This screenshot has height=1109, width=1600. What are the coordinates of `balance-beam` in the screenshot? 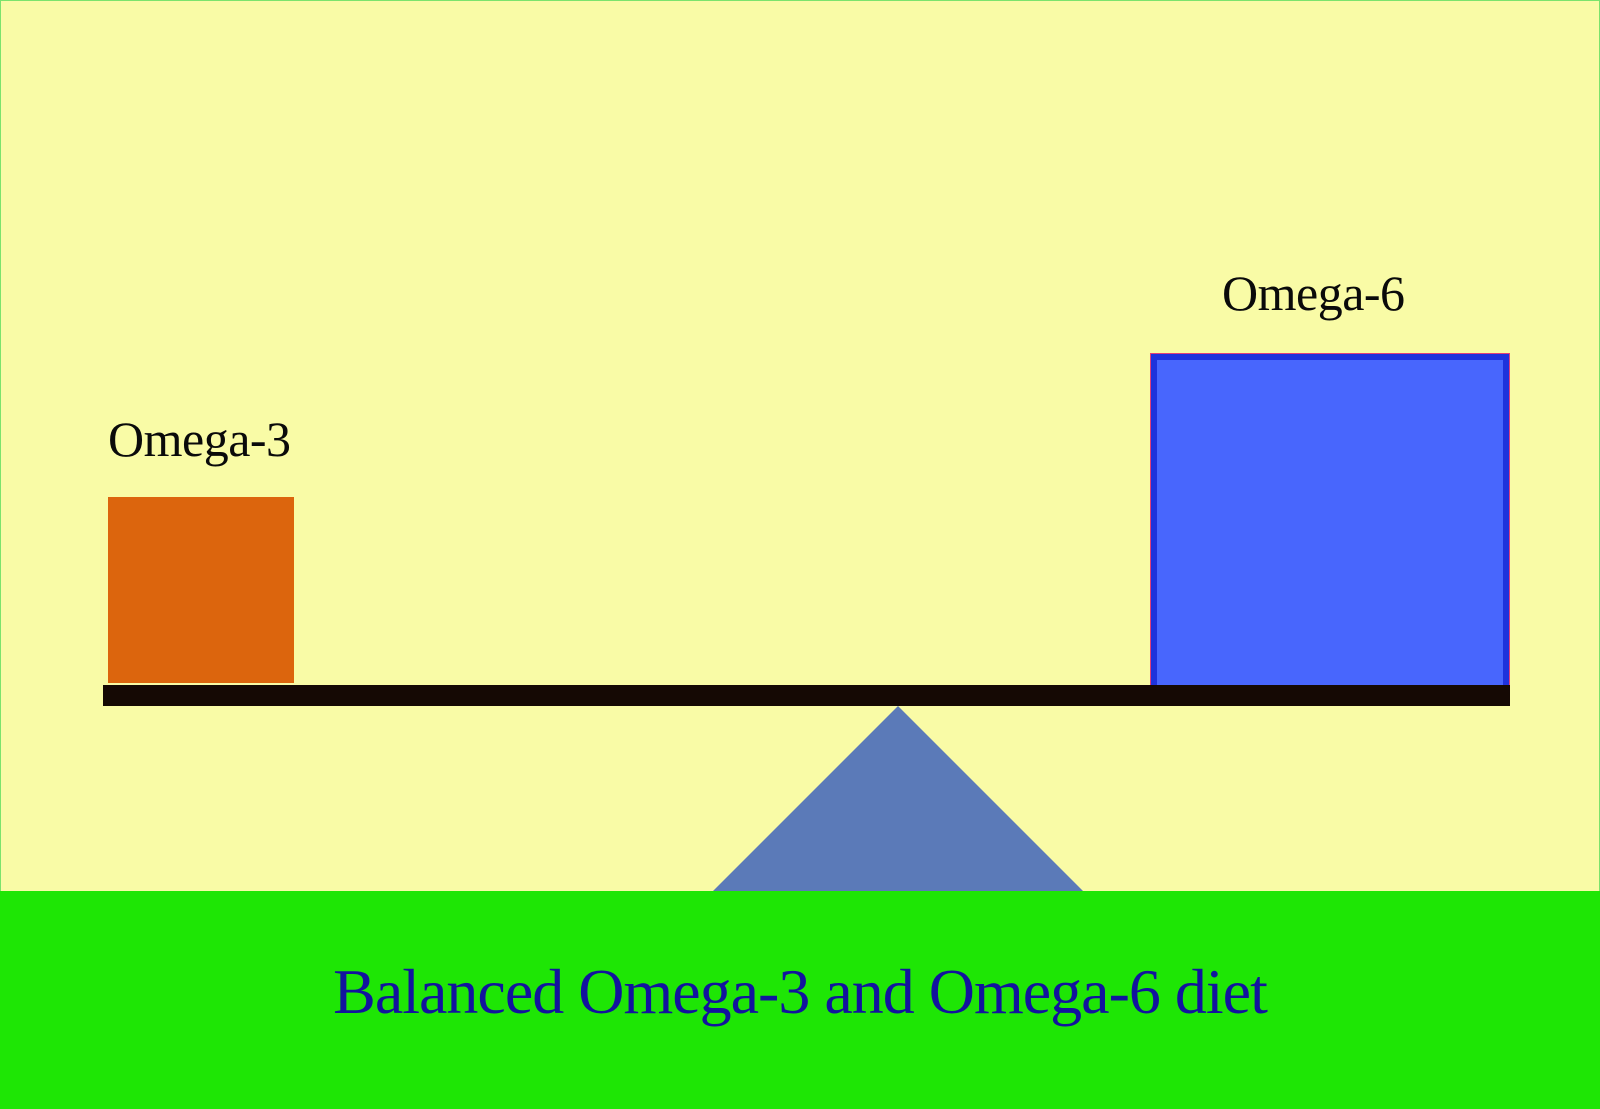 It's located at (806, 695).